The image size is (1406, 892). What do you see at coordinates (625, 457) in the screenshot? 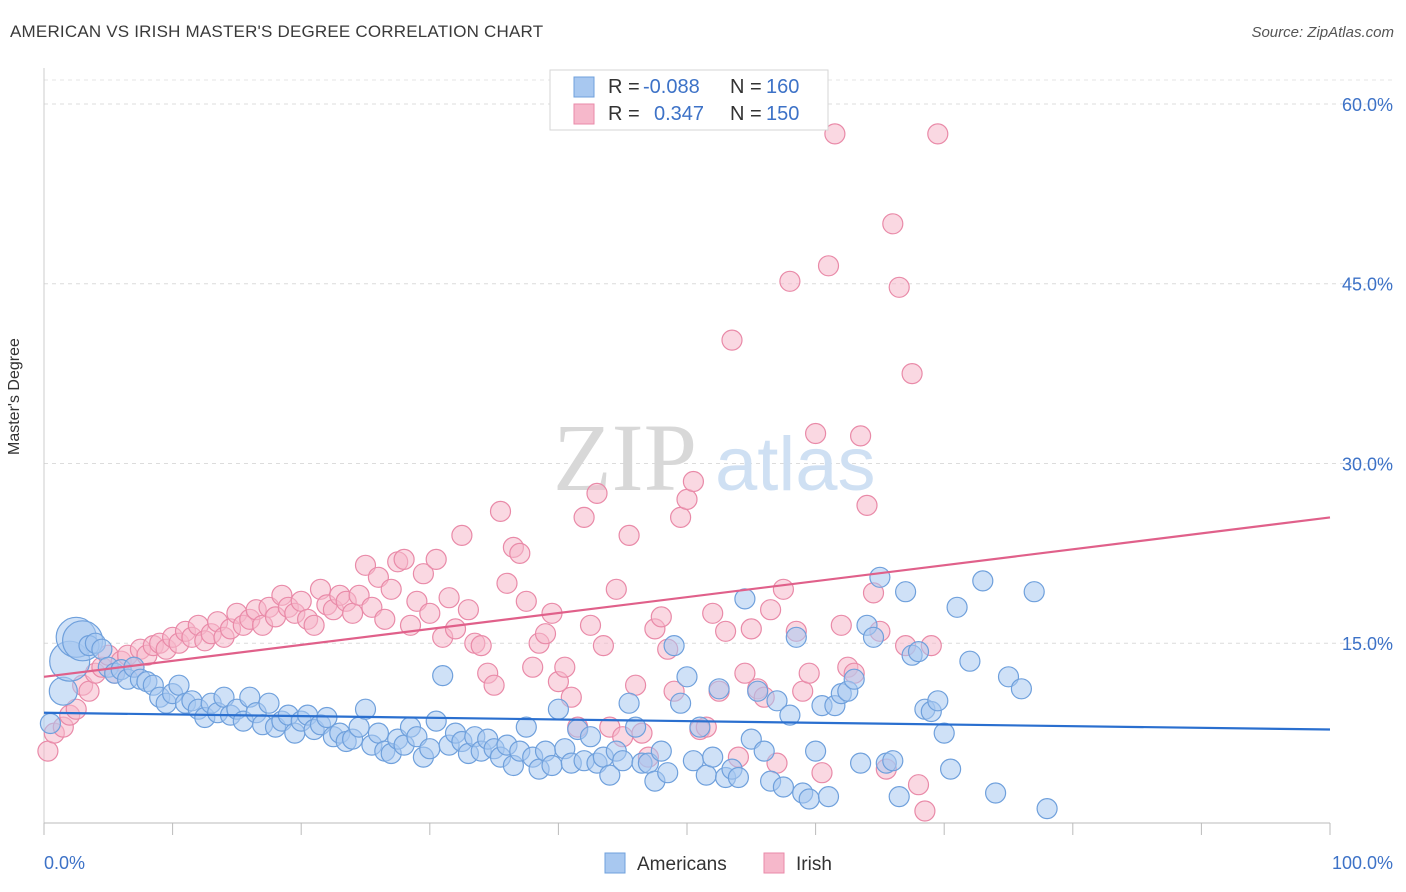
I see `watermark-zip: ZIP` at bounding box center [625, 457].